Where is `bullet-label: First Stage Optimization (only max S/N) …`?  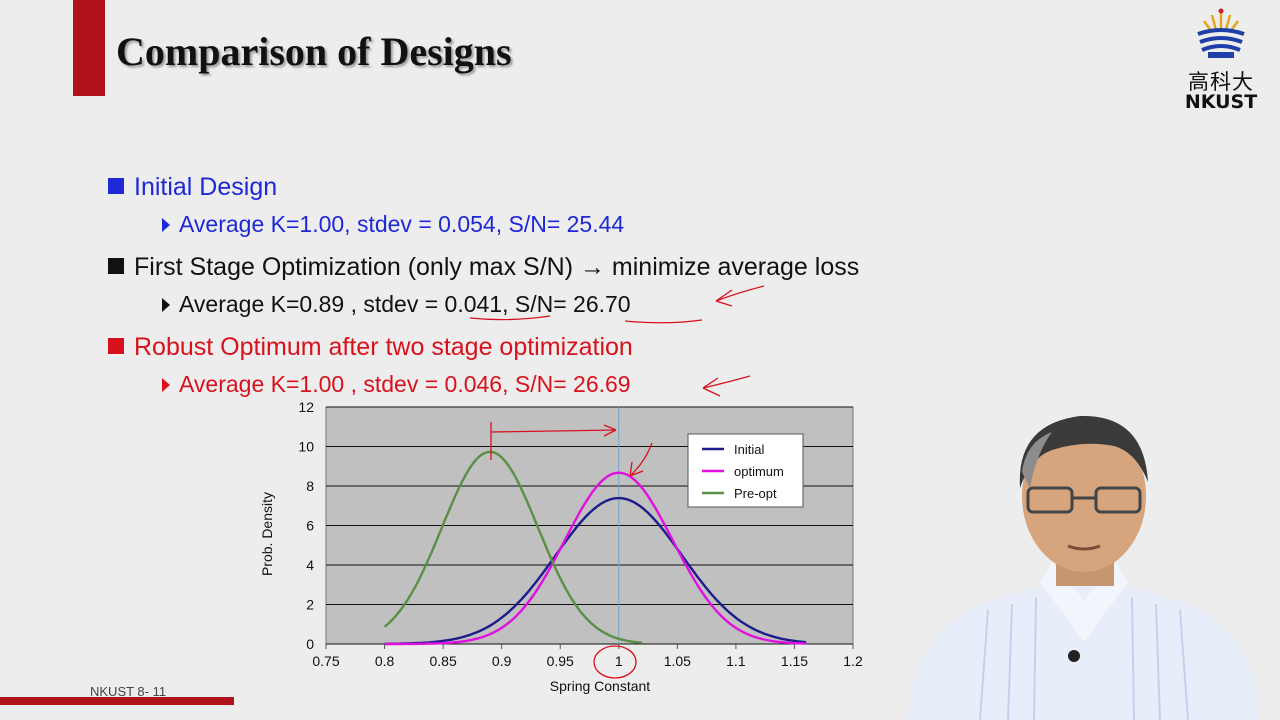
bullet-label: First Stage Optimization (only max S/N) … is located at coordinates (497, 267).